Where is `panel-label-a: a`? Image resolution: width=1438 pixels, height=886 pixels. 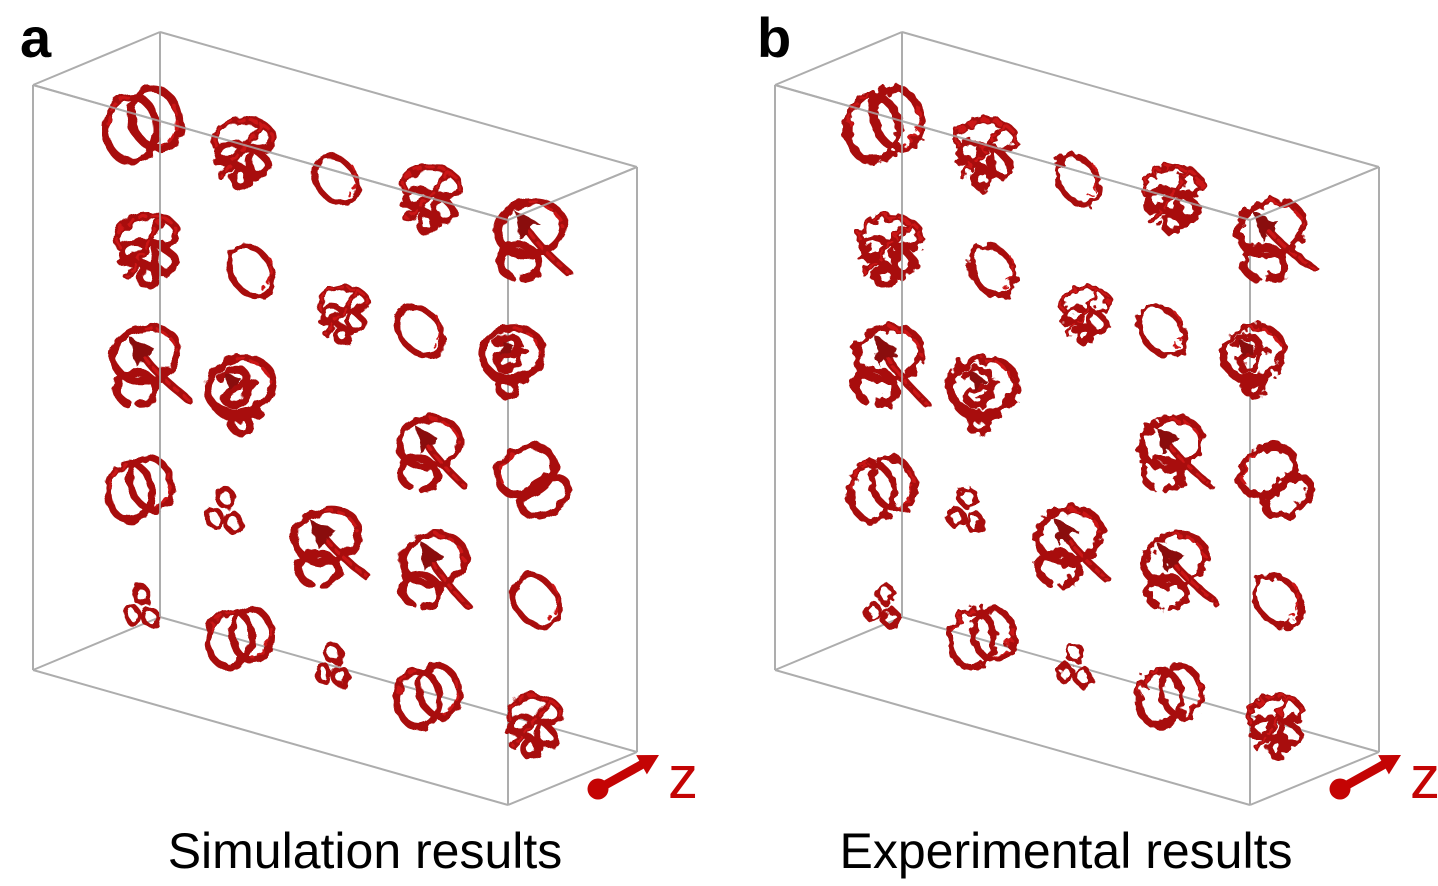 panel-label-a: a is located at coordinates (36, 37).